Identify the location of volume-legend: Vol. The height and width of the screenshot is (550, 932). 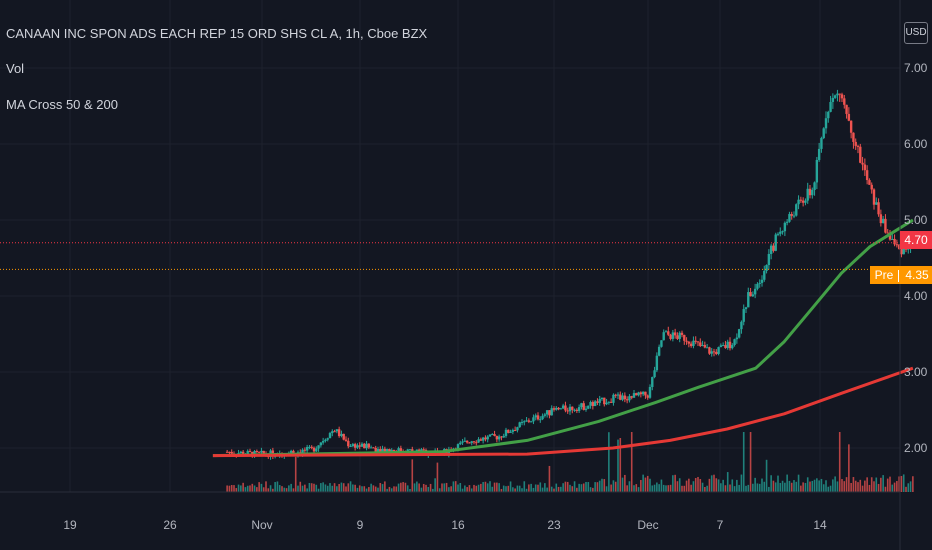
(15, 68).